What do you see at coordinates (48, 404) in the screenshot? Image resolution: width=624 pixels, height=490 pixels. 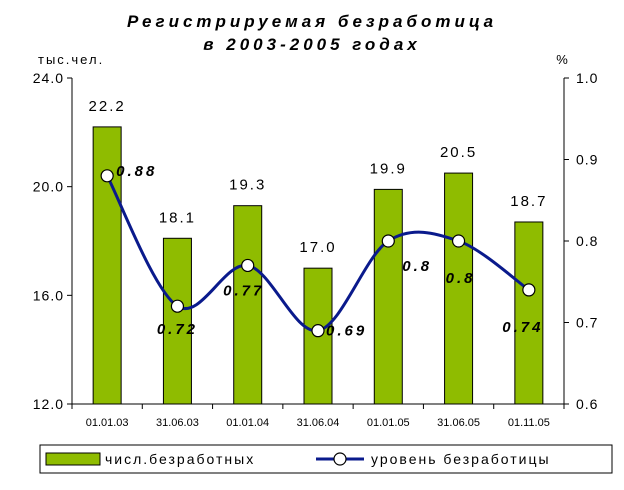 I see `left-tick-label: 12.0` at bounding box center [48, 404].